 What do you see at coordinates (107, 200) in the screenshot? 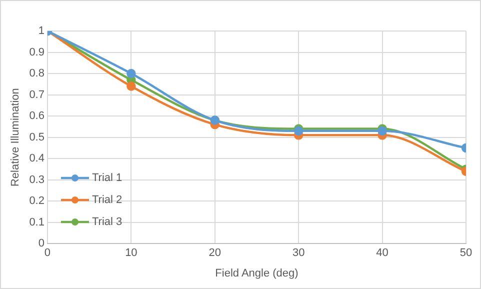
I see `legend-label: Trial 2` at bounding box center [107, 200].